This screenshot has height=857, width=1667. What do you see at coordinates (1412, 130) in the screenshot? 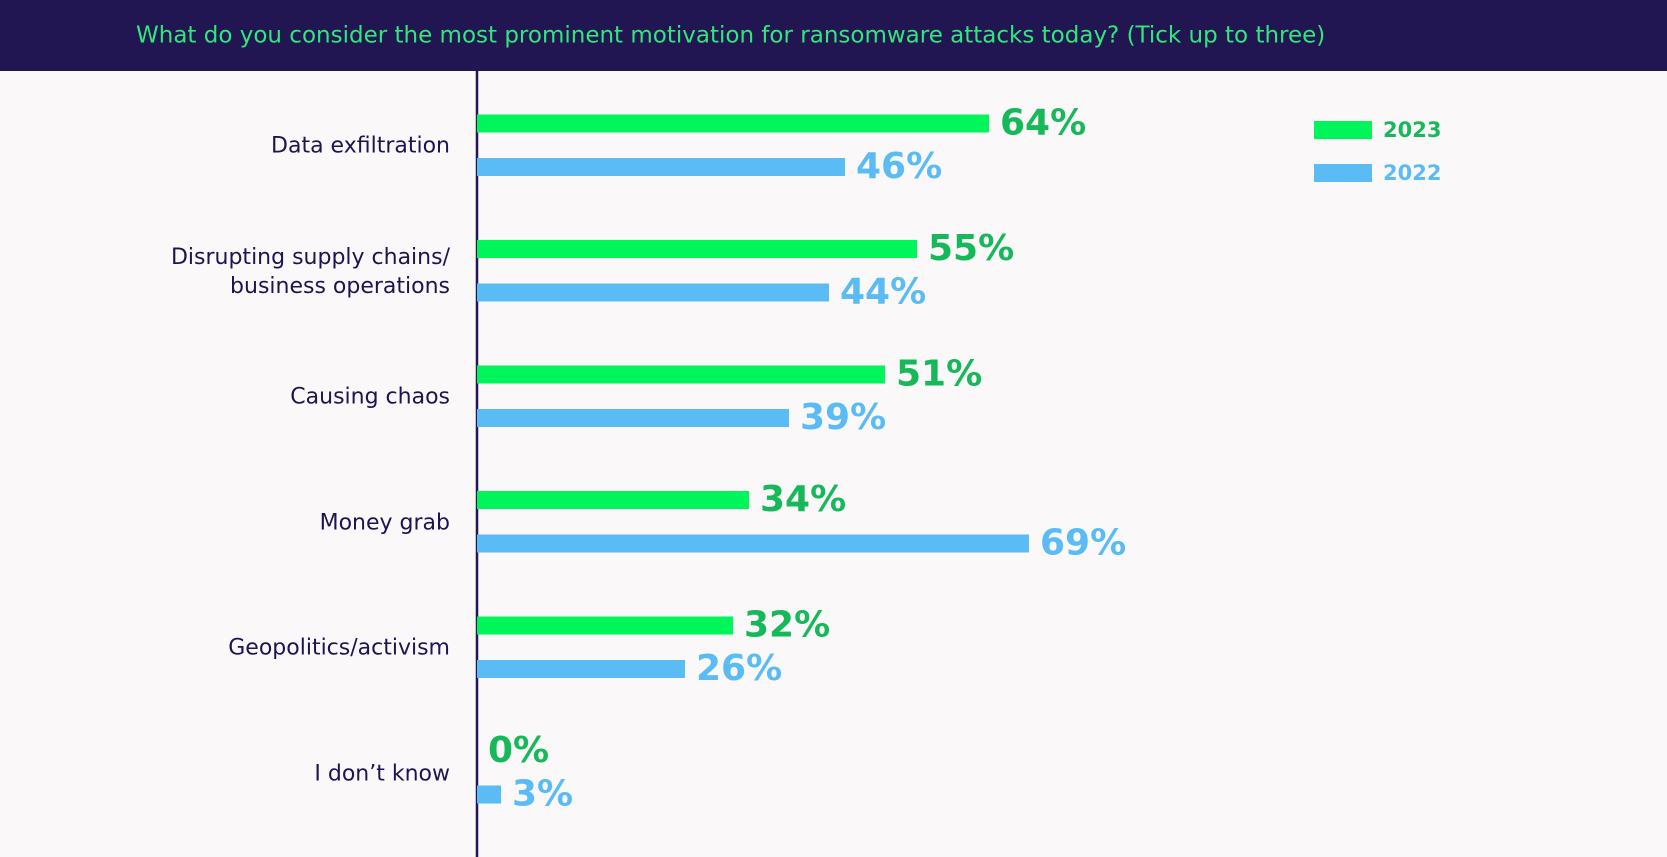
I see `legend-label: 2023` at bounding box center [1412, 130].